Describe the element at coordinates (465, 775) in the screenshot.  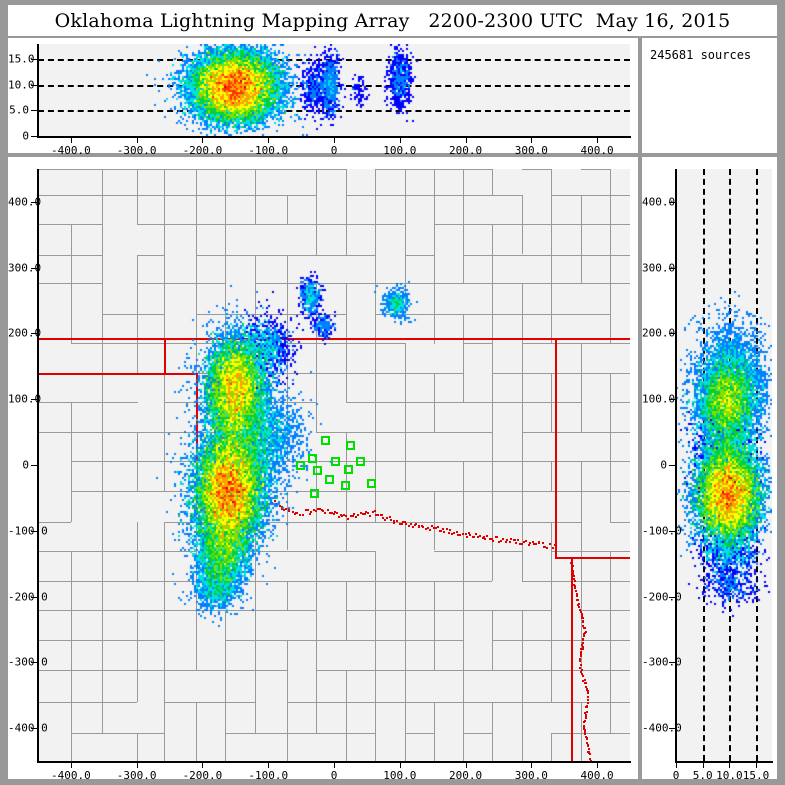
I see `x-tick-label: 200.0` at that location.